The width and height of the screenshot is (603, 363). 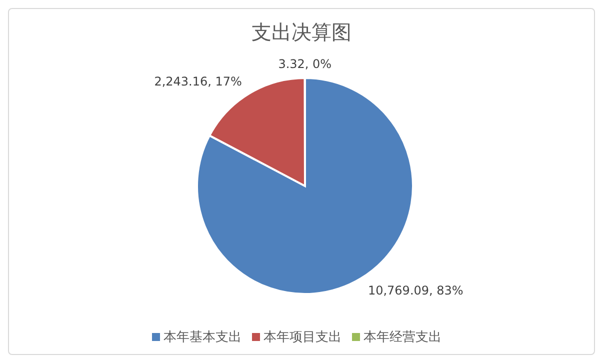 What do you see at coordinates (203, 337) in the screenshot?
I see `legend-label: 本年基本支出` at bounding box center [203, 337].